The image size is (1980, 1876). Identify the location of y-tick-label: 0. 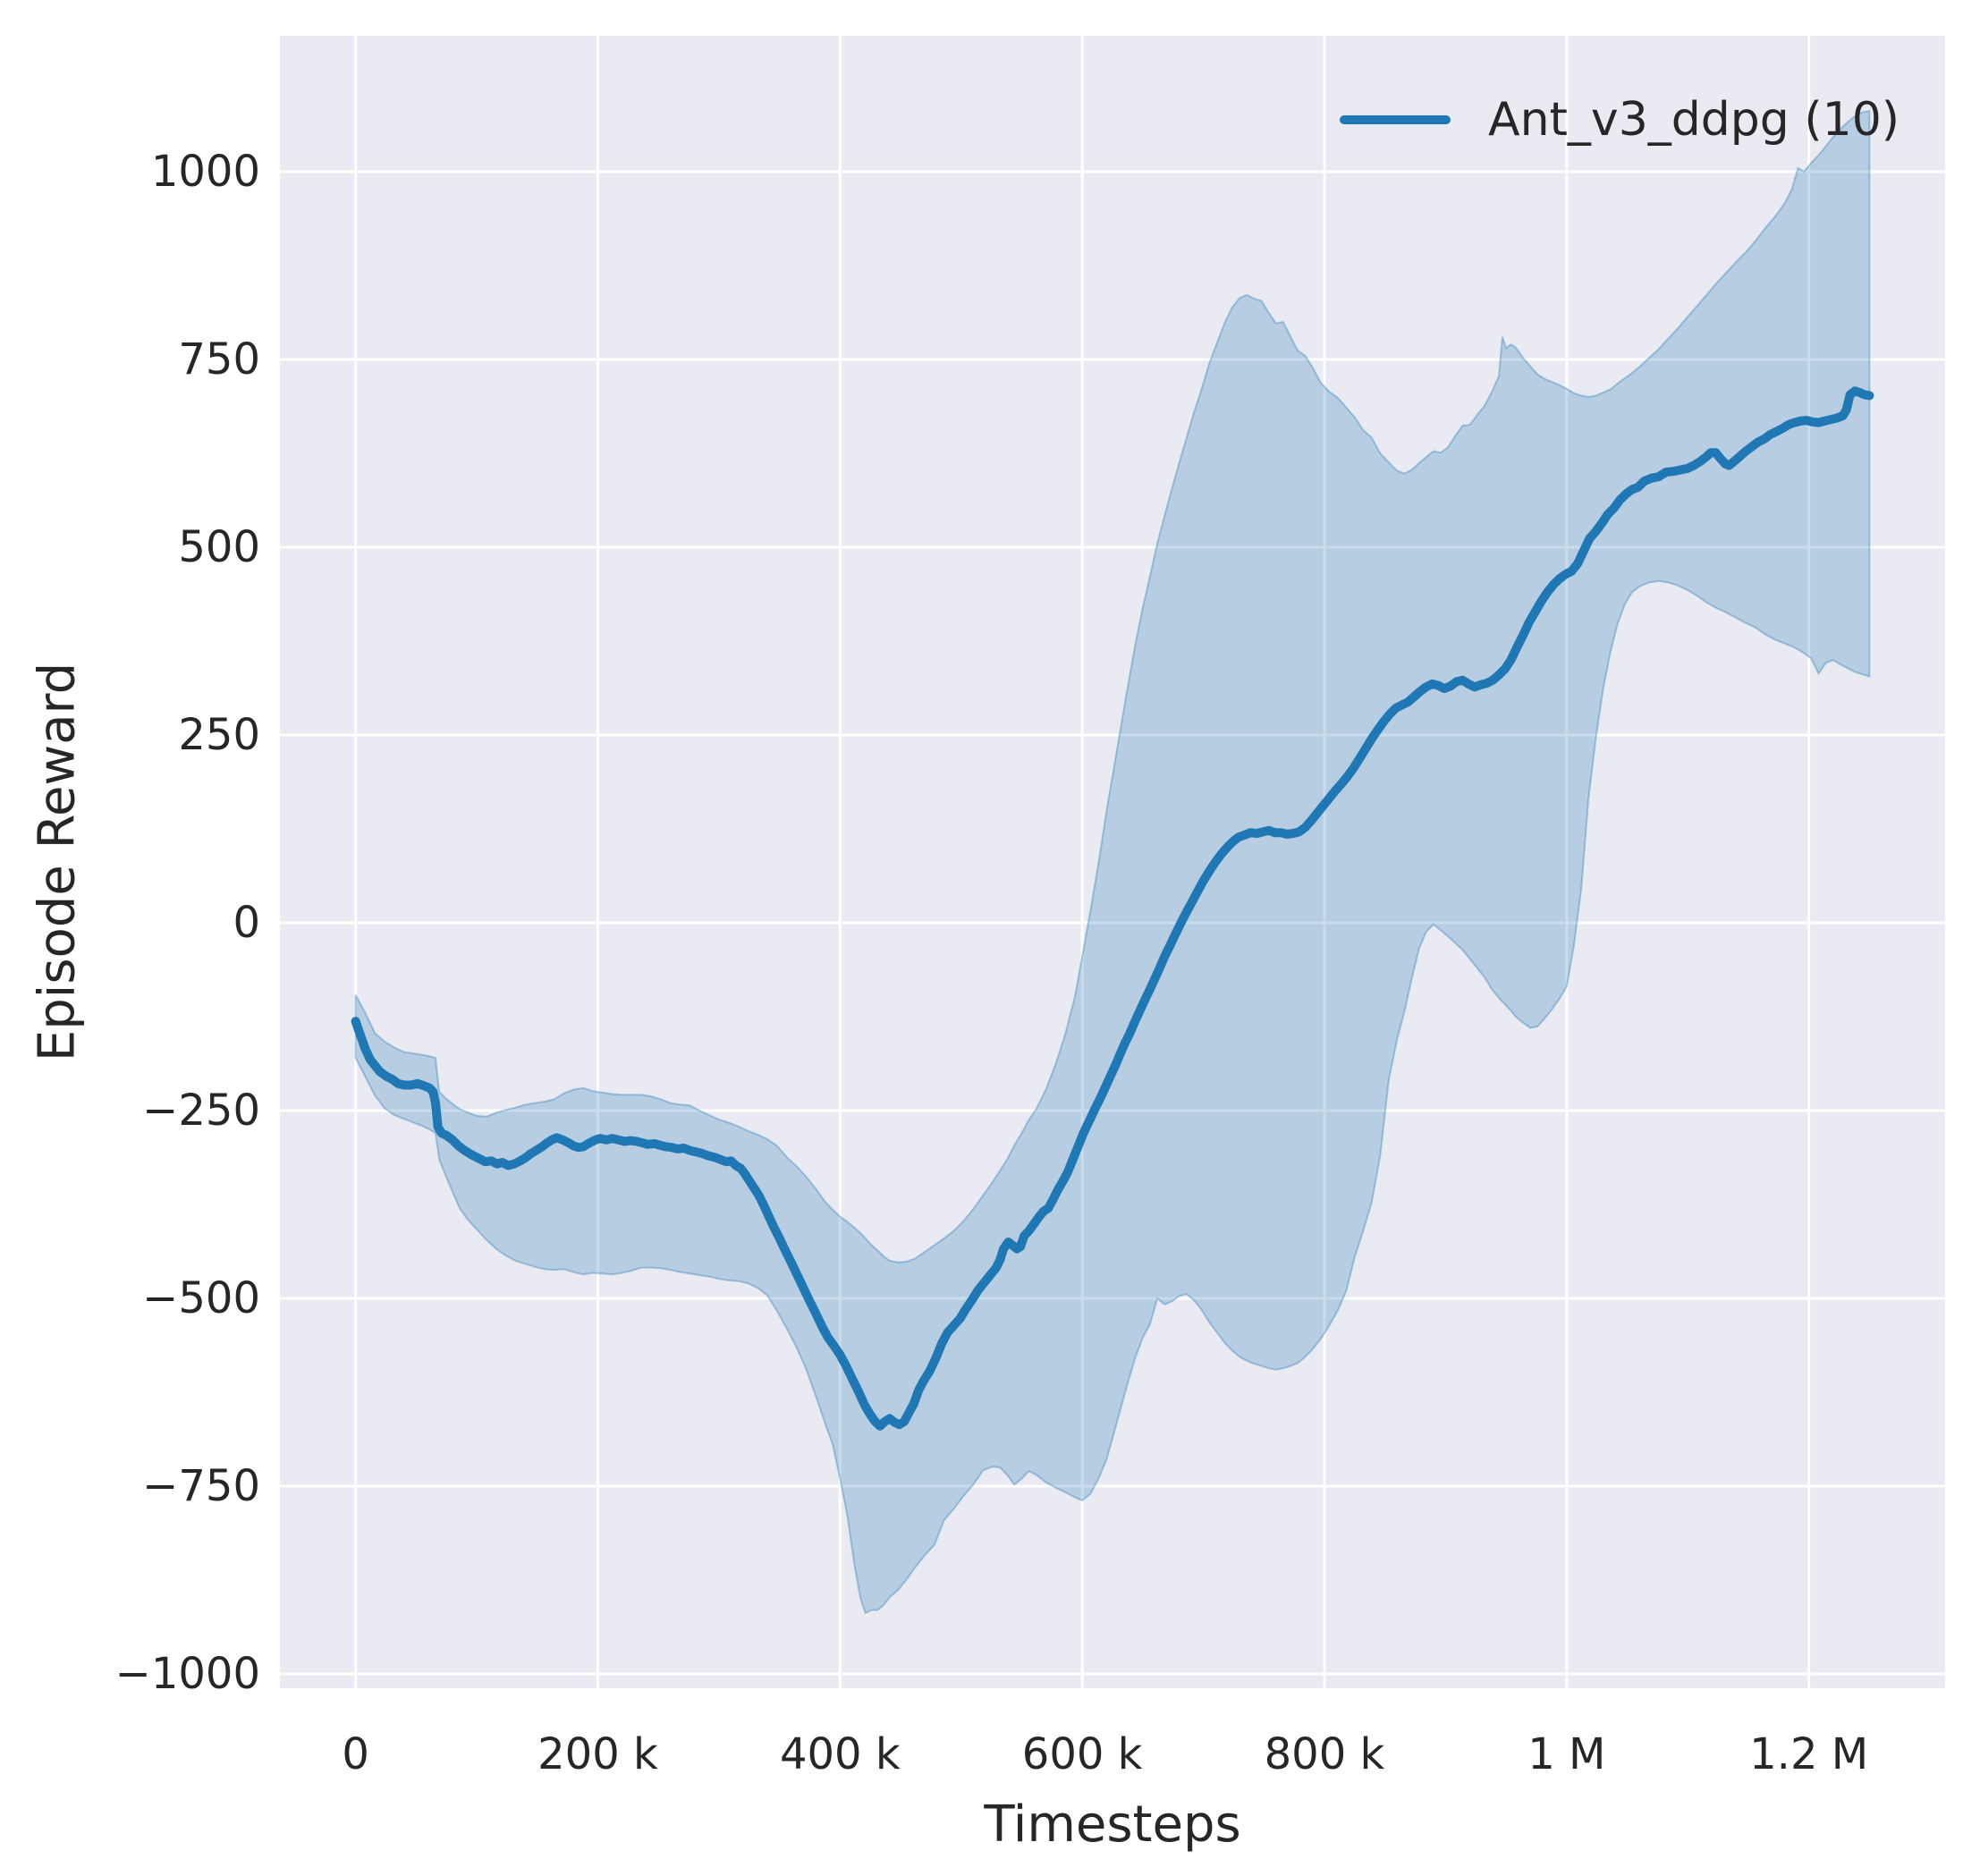
(246, 923).